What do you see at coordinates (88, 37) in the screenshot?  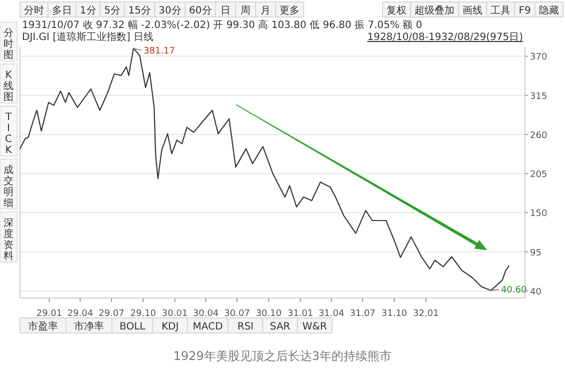 I see `chart-title: DJI.GI [道琼斯工业指数] 日线` at bounding box center [88, 37].